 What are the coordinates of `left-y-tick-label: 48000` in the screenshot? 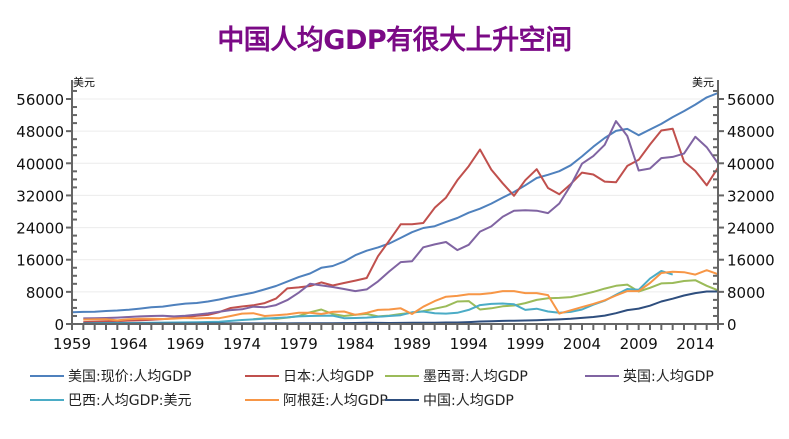 It's located at (40, 132).